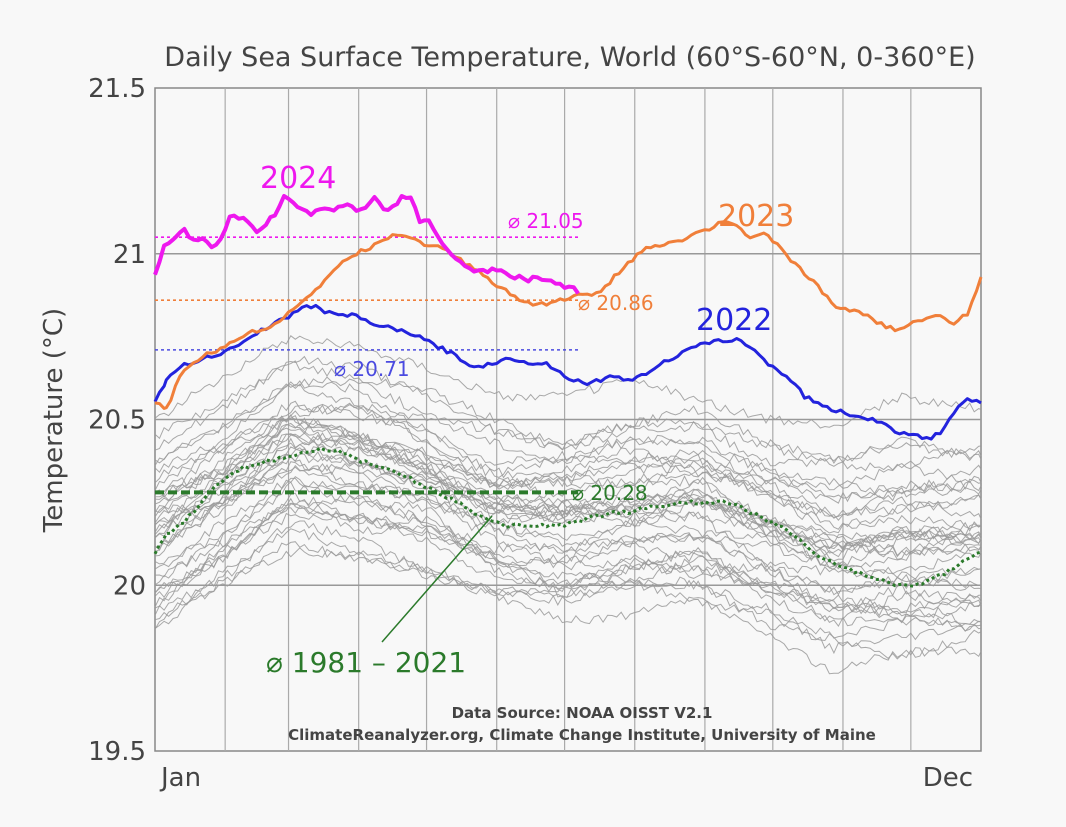 Image resolution: width=1066 pixels, height=827 pixels. I want to click on data-source-line-1: Data Source: NOAA OISST V2.1, so click(582, 713).